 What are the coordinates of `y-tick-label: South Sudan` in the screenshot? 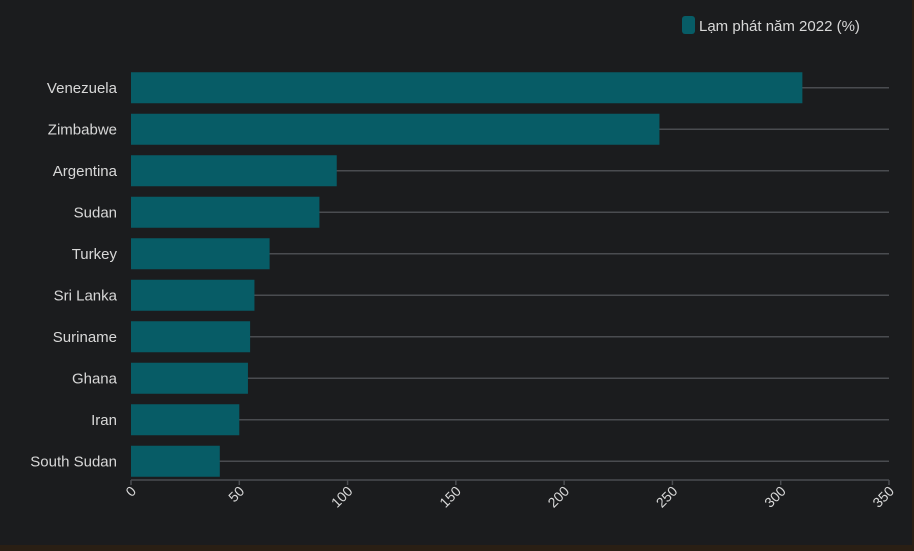 It's located at (73, 461).